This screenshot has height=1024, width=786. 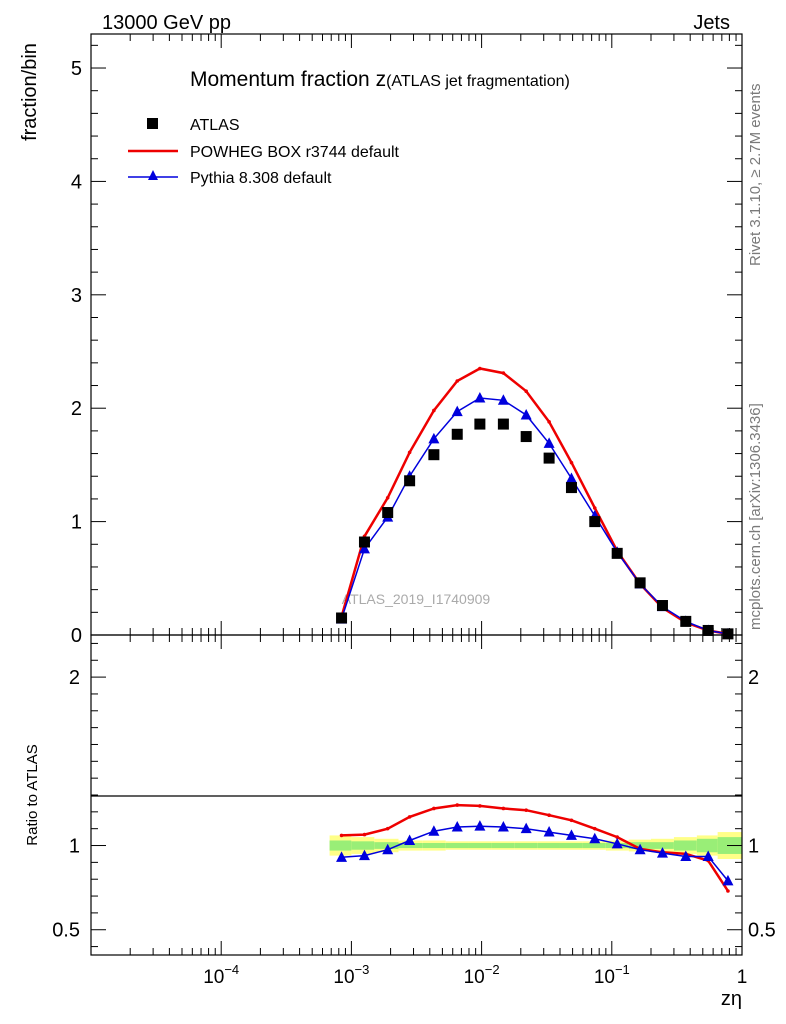 What do you see at coordinates (152, 123) in the screenshot?
I see `legend-marker-atlas` at bounding box center [152, 123].